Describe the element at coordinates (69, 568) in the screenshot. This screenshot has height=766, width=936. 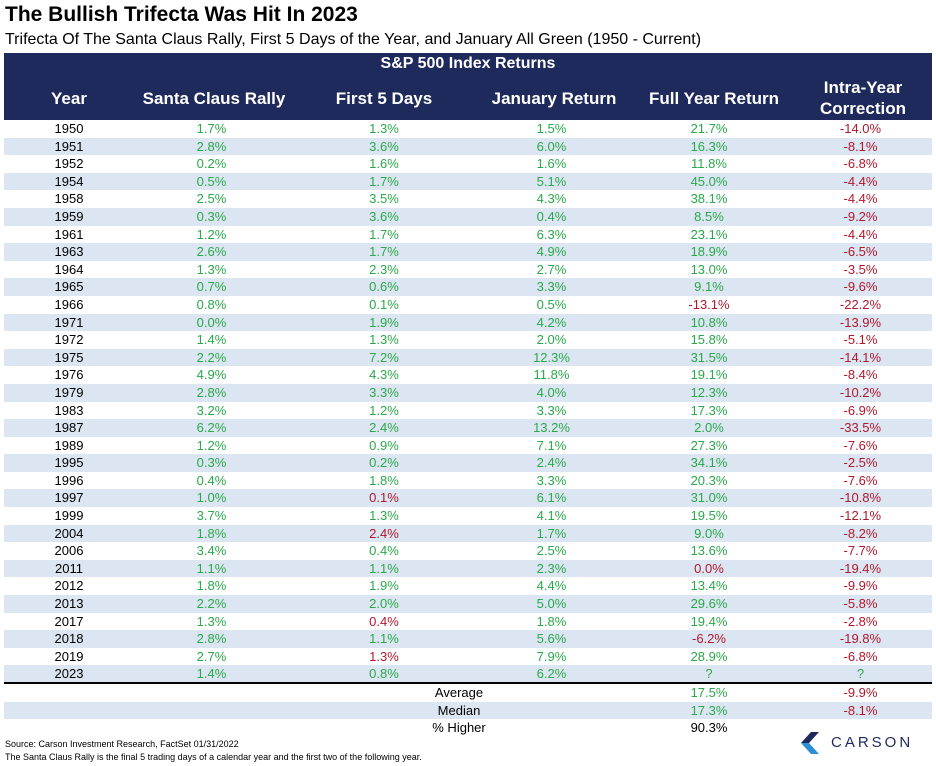
I see `year-cell: 2011` at that location.